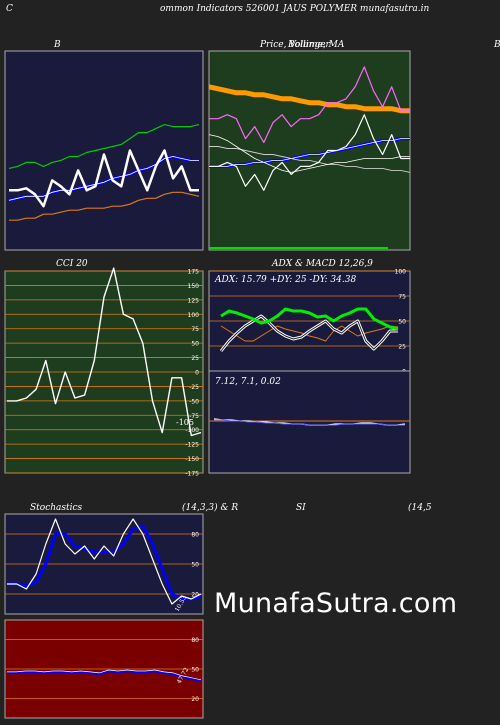 Image resolution: width=500 pixels, height=725 pixels. I want to click on bb-price-line, so click(104, 178).